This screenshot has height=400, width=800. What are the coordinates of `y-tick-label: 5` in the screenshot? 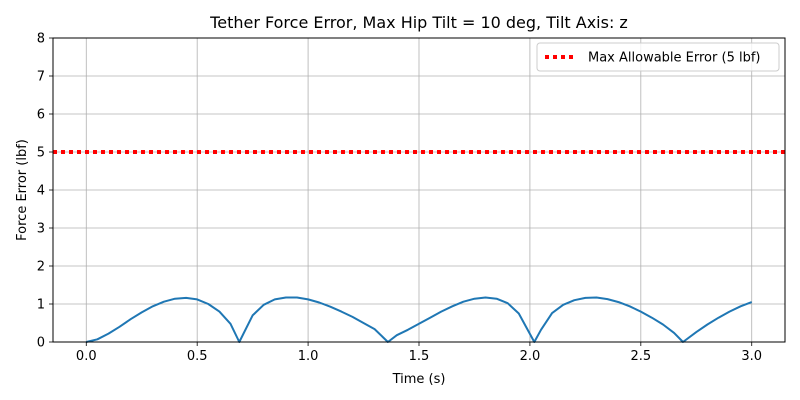 It's located at (41, 153).